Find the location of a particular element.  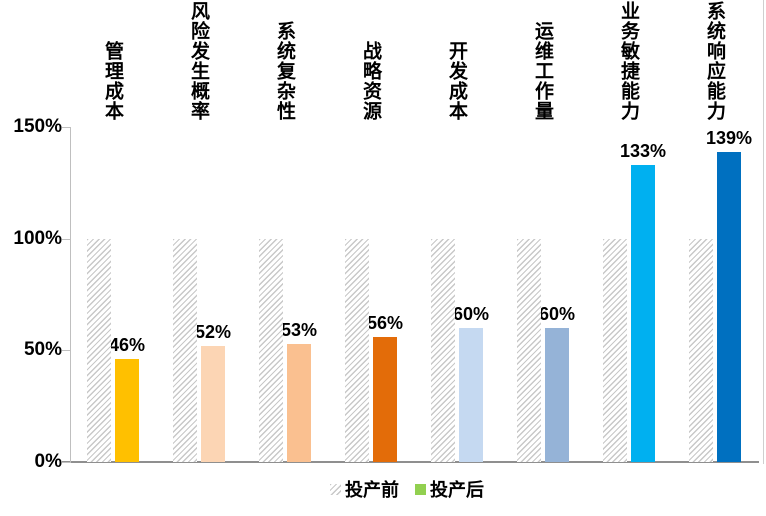

hatched-swatch is located at coordinates (335, 489).